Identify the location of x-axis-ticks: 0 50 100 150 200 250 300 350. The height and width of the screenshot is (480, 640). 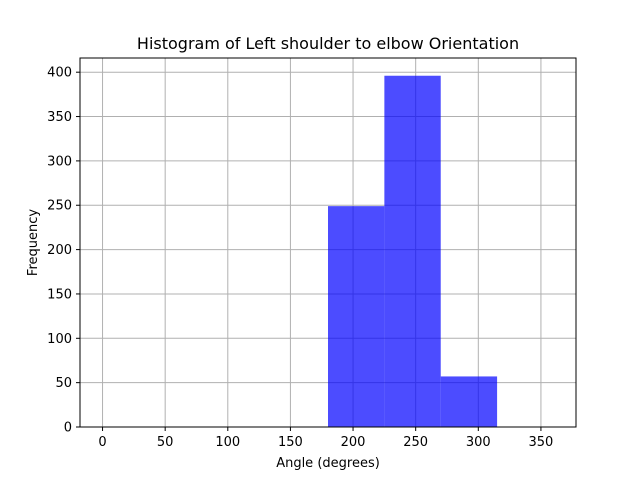
(325, 438).